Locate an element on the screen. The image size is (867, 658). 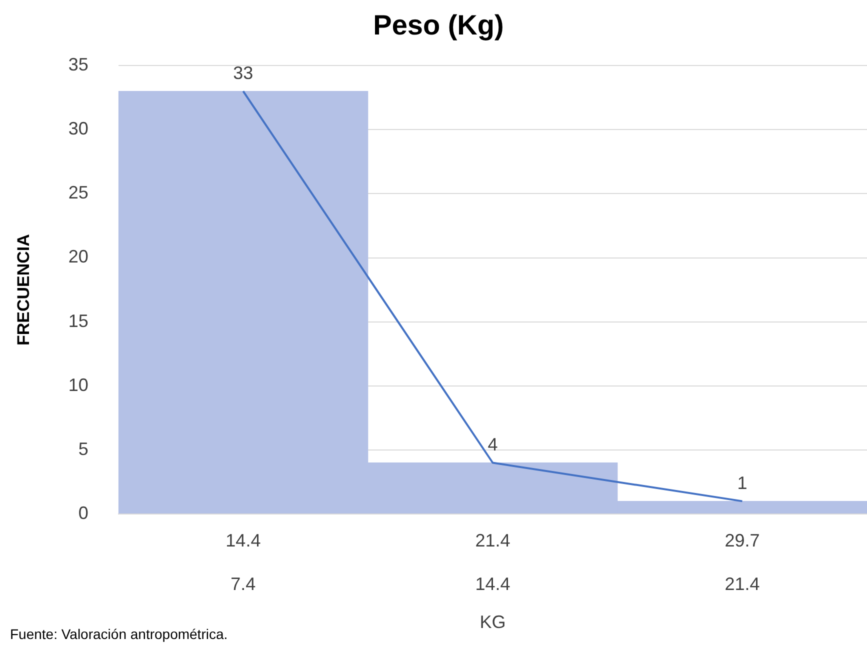
source-note: Fuente: Valoración antropométrica. is located at coordinates (119, 634).